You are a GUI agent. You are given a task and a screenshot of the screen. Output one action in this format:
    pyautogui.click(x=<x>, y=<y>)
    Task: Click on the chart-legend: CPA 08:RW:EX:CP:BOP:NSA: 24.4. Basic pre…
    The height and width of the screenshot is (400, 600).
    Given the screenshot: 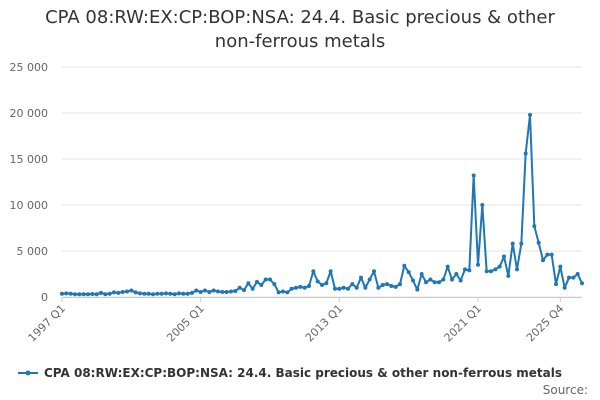 What is the action you would take?
    pyautogui.click(x=290, y=373)
    